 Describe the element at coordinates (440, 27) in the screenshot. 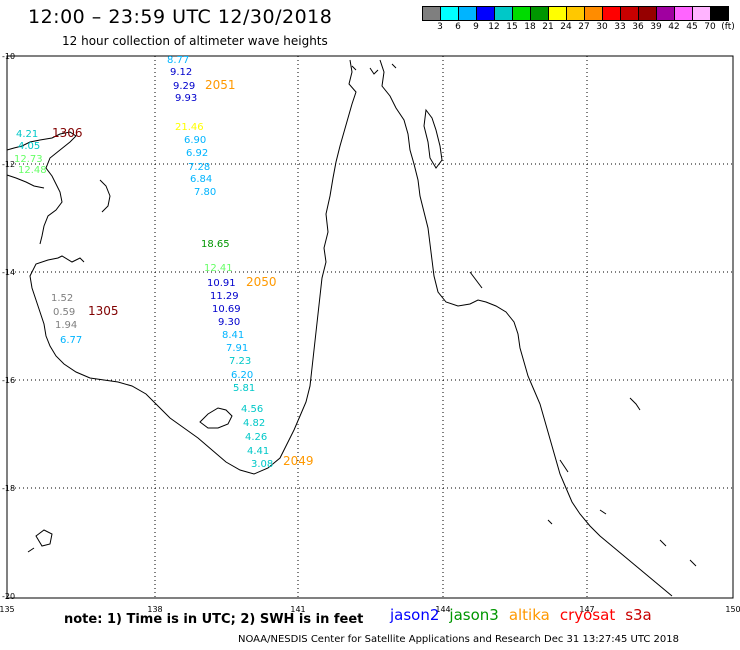

I see `legend-label: 3` at that location.